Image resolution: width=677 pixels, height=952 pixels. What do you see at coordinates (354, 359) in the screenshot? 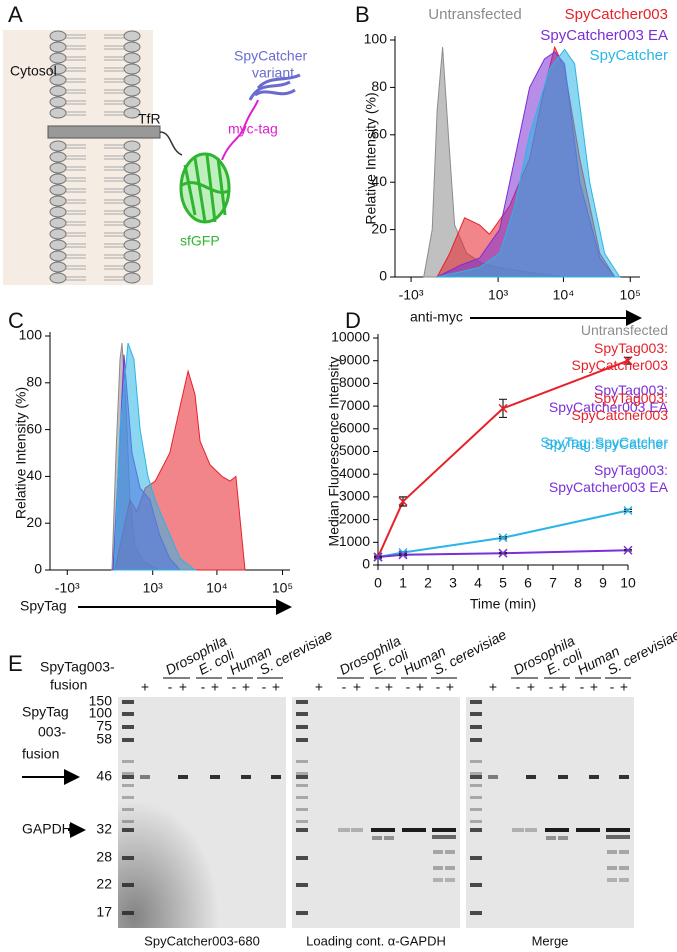
I see `y-tick-label: 9000` at bounding box center [354, 359].